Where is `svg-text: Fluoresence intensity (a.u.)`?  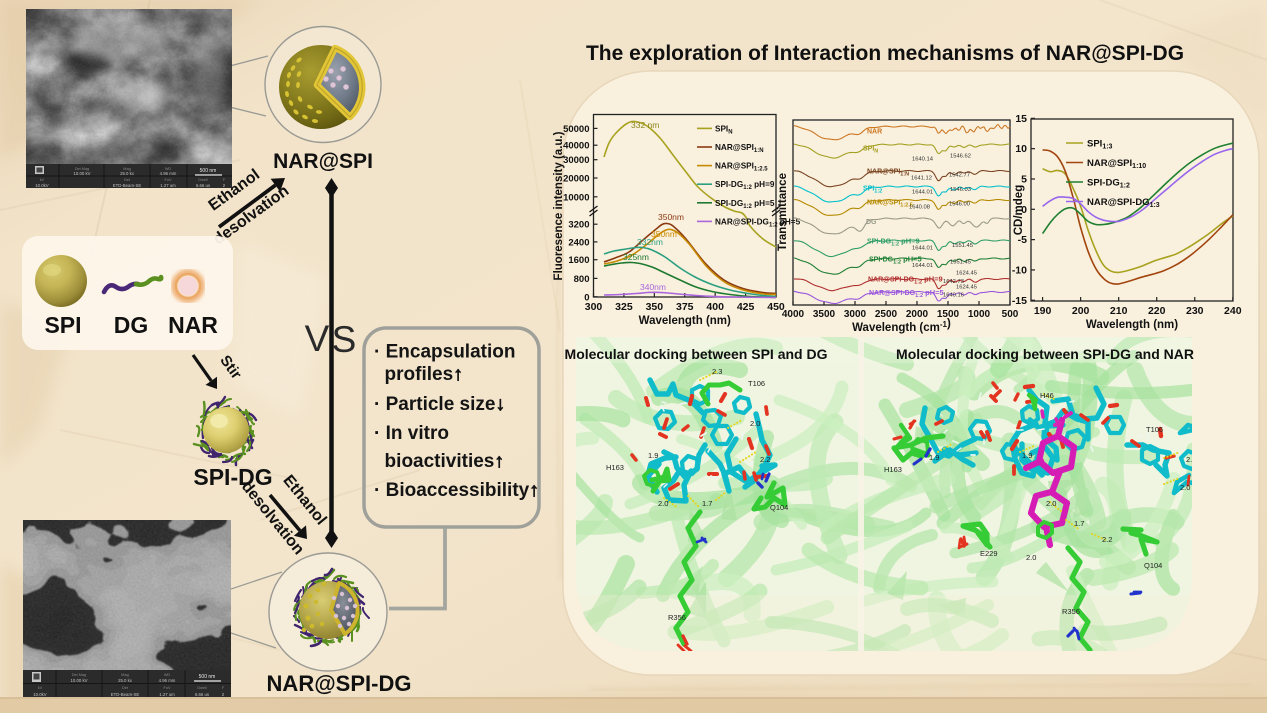 svg-text: Fluoresence intensity (a.u.) is located at coordinates (559, 205).